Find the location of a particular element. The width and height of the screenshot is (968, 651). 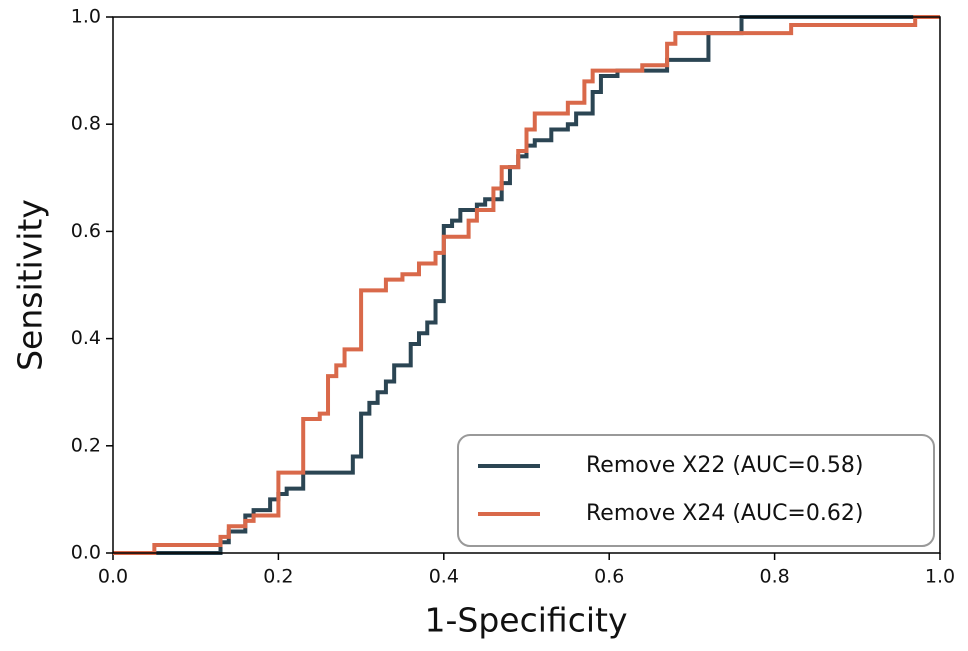

x-tick-label: 0.0 is located at coordinates (113, 577).